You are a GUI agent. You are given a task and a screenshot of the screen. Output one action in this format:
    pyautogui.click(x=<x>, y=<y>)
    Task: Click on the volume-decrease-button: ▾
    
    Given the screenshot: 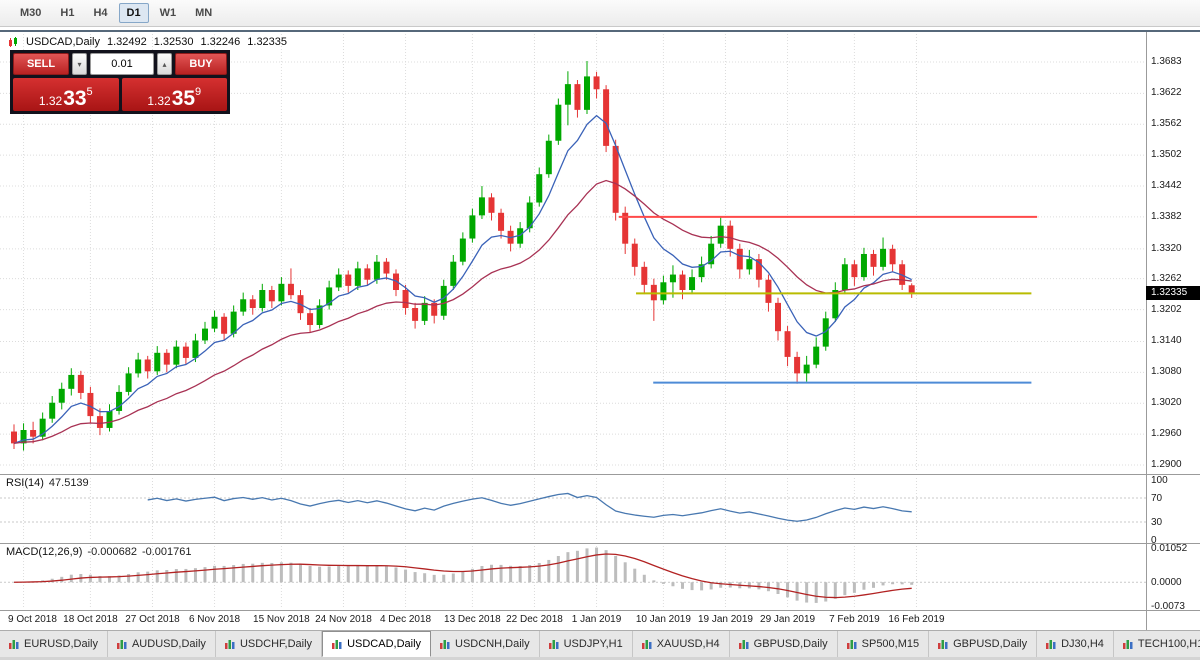 What is the action you would take?
    pyautogui.click(x=79, y=64)
    